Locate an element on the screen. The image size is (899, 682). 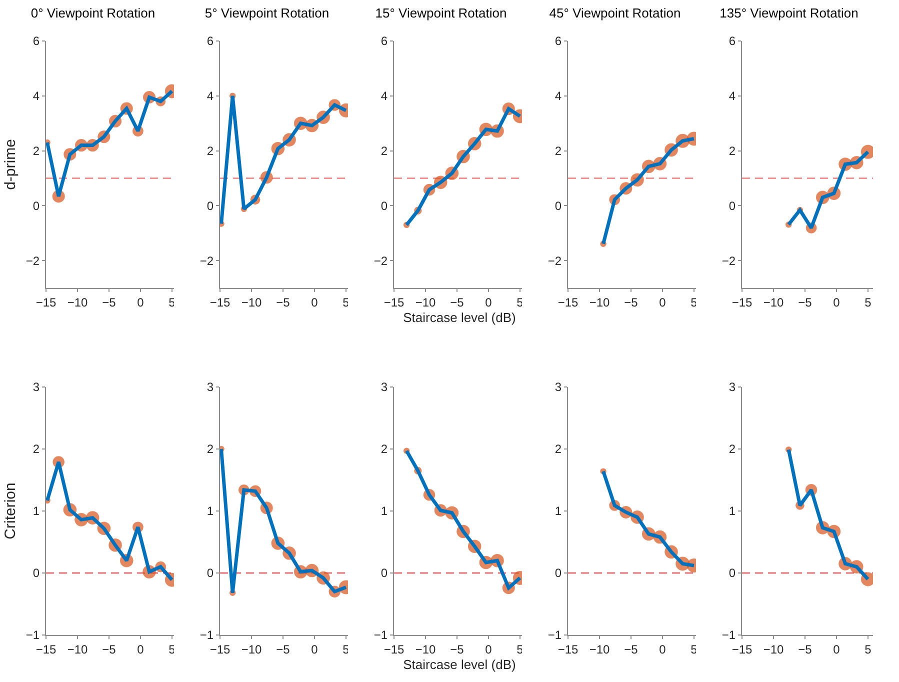
y-axis-title: Criterion is located at coordinates (11, 511).